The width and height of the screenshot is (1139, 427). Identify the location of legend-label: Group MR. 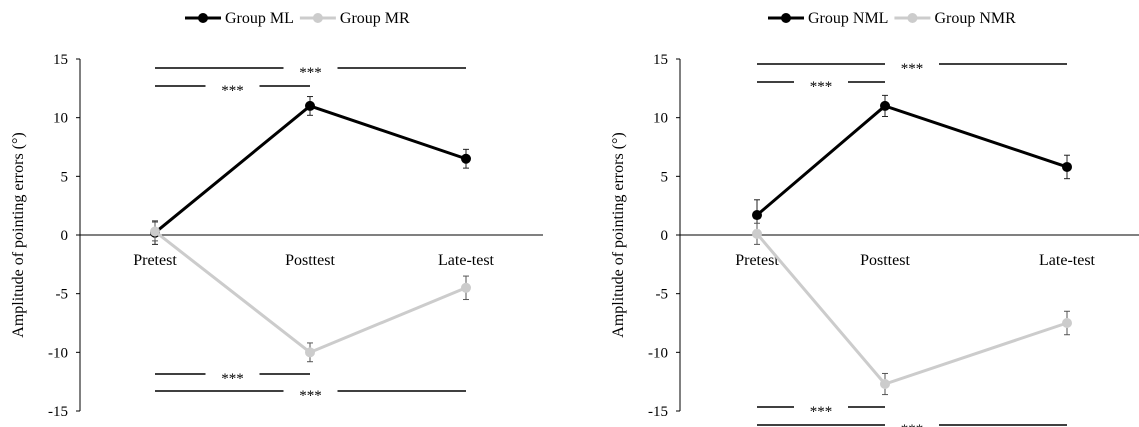
(375, 18).